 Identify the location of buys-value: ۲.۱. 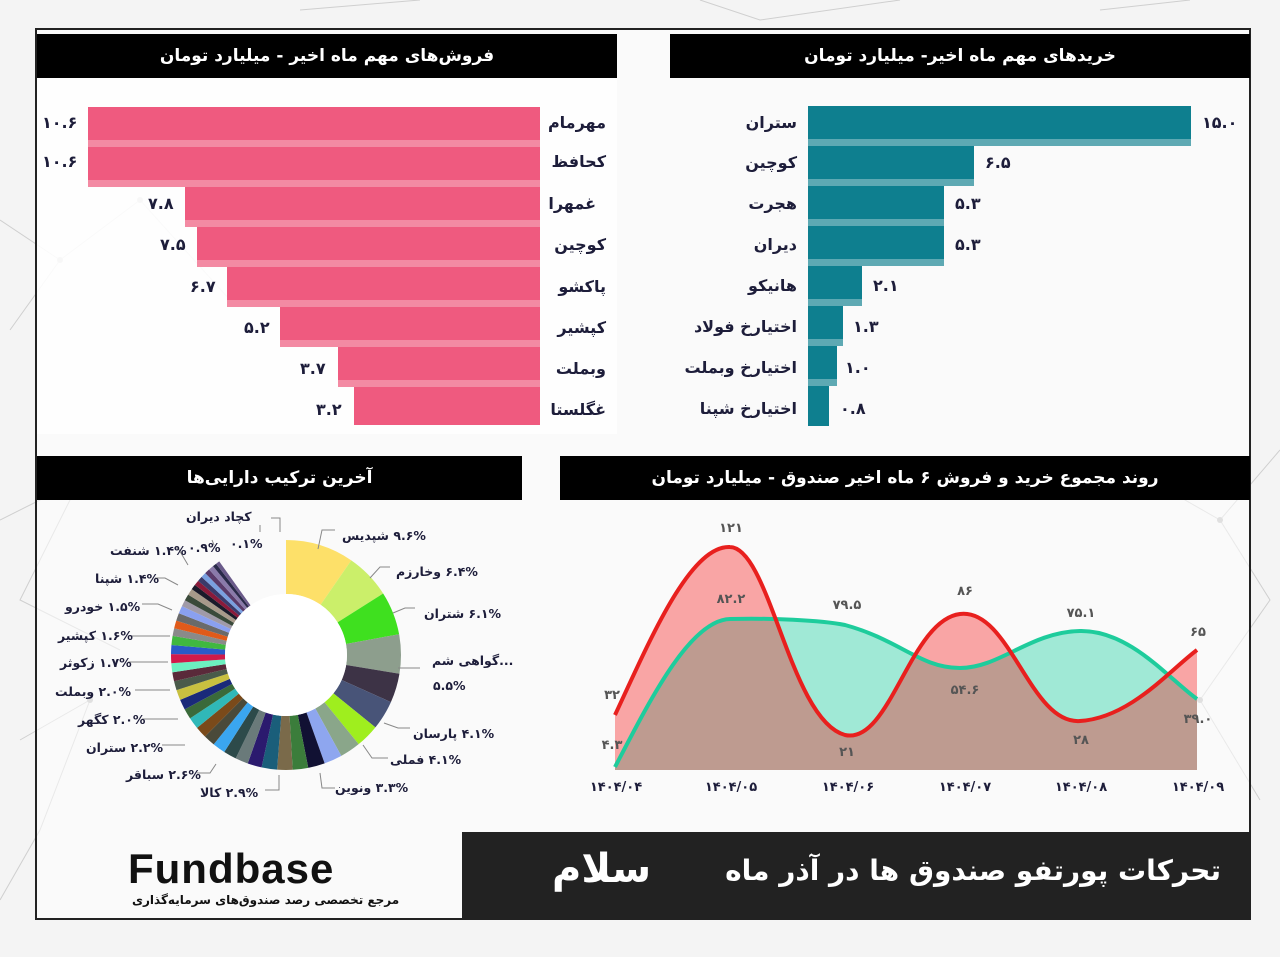
(886, 285).